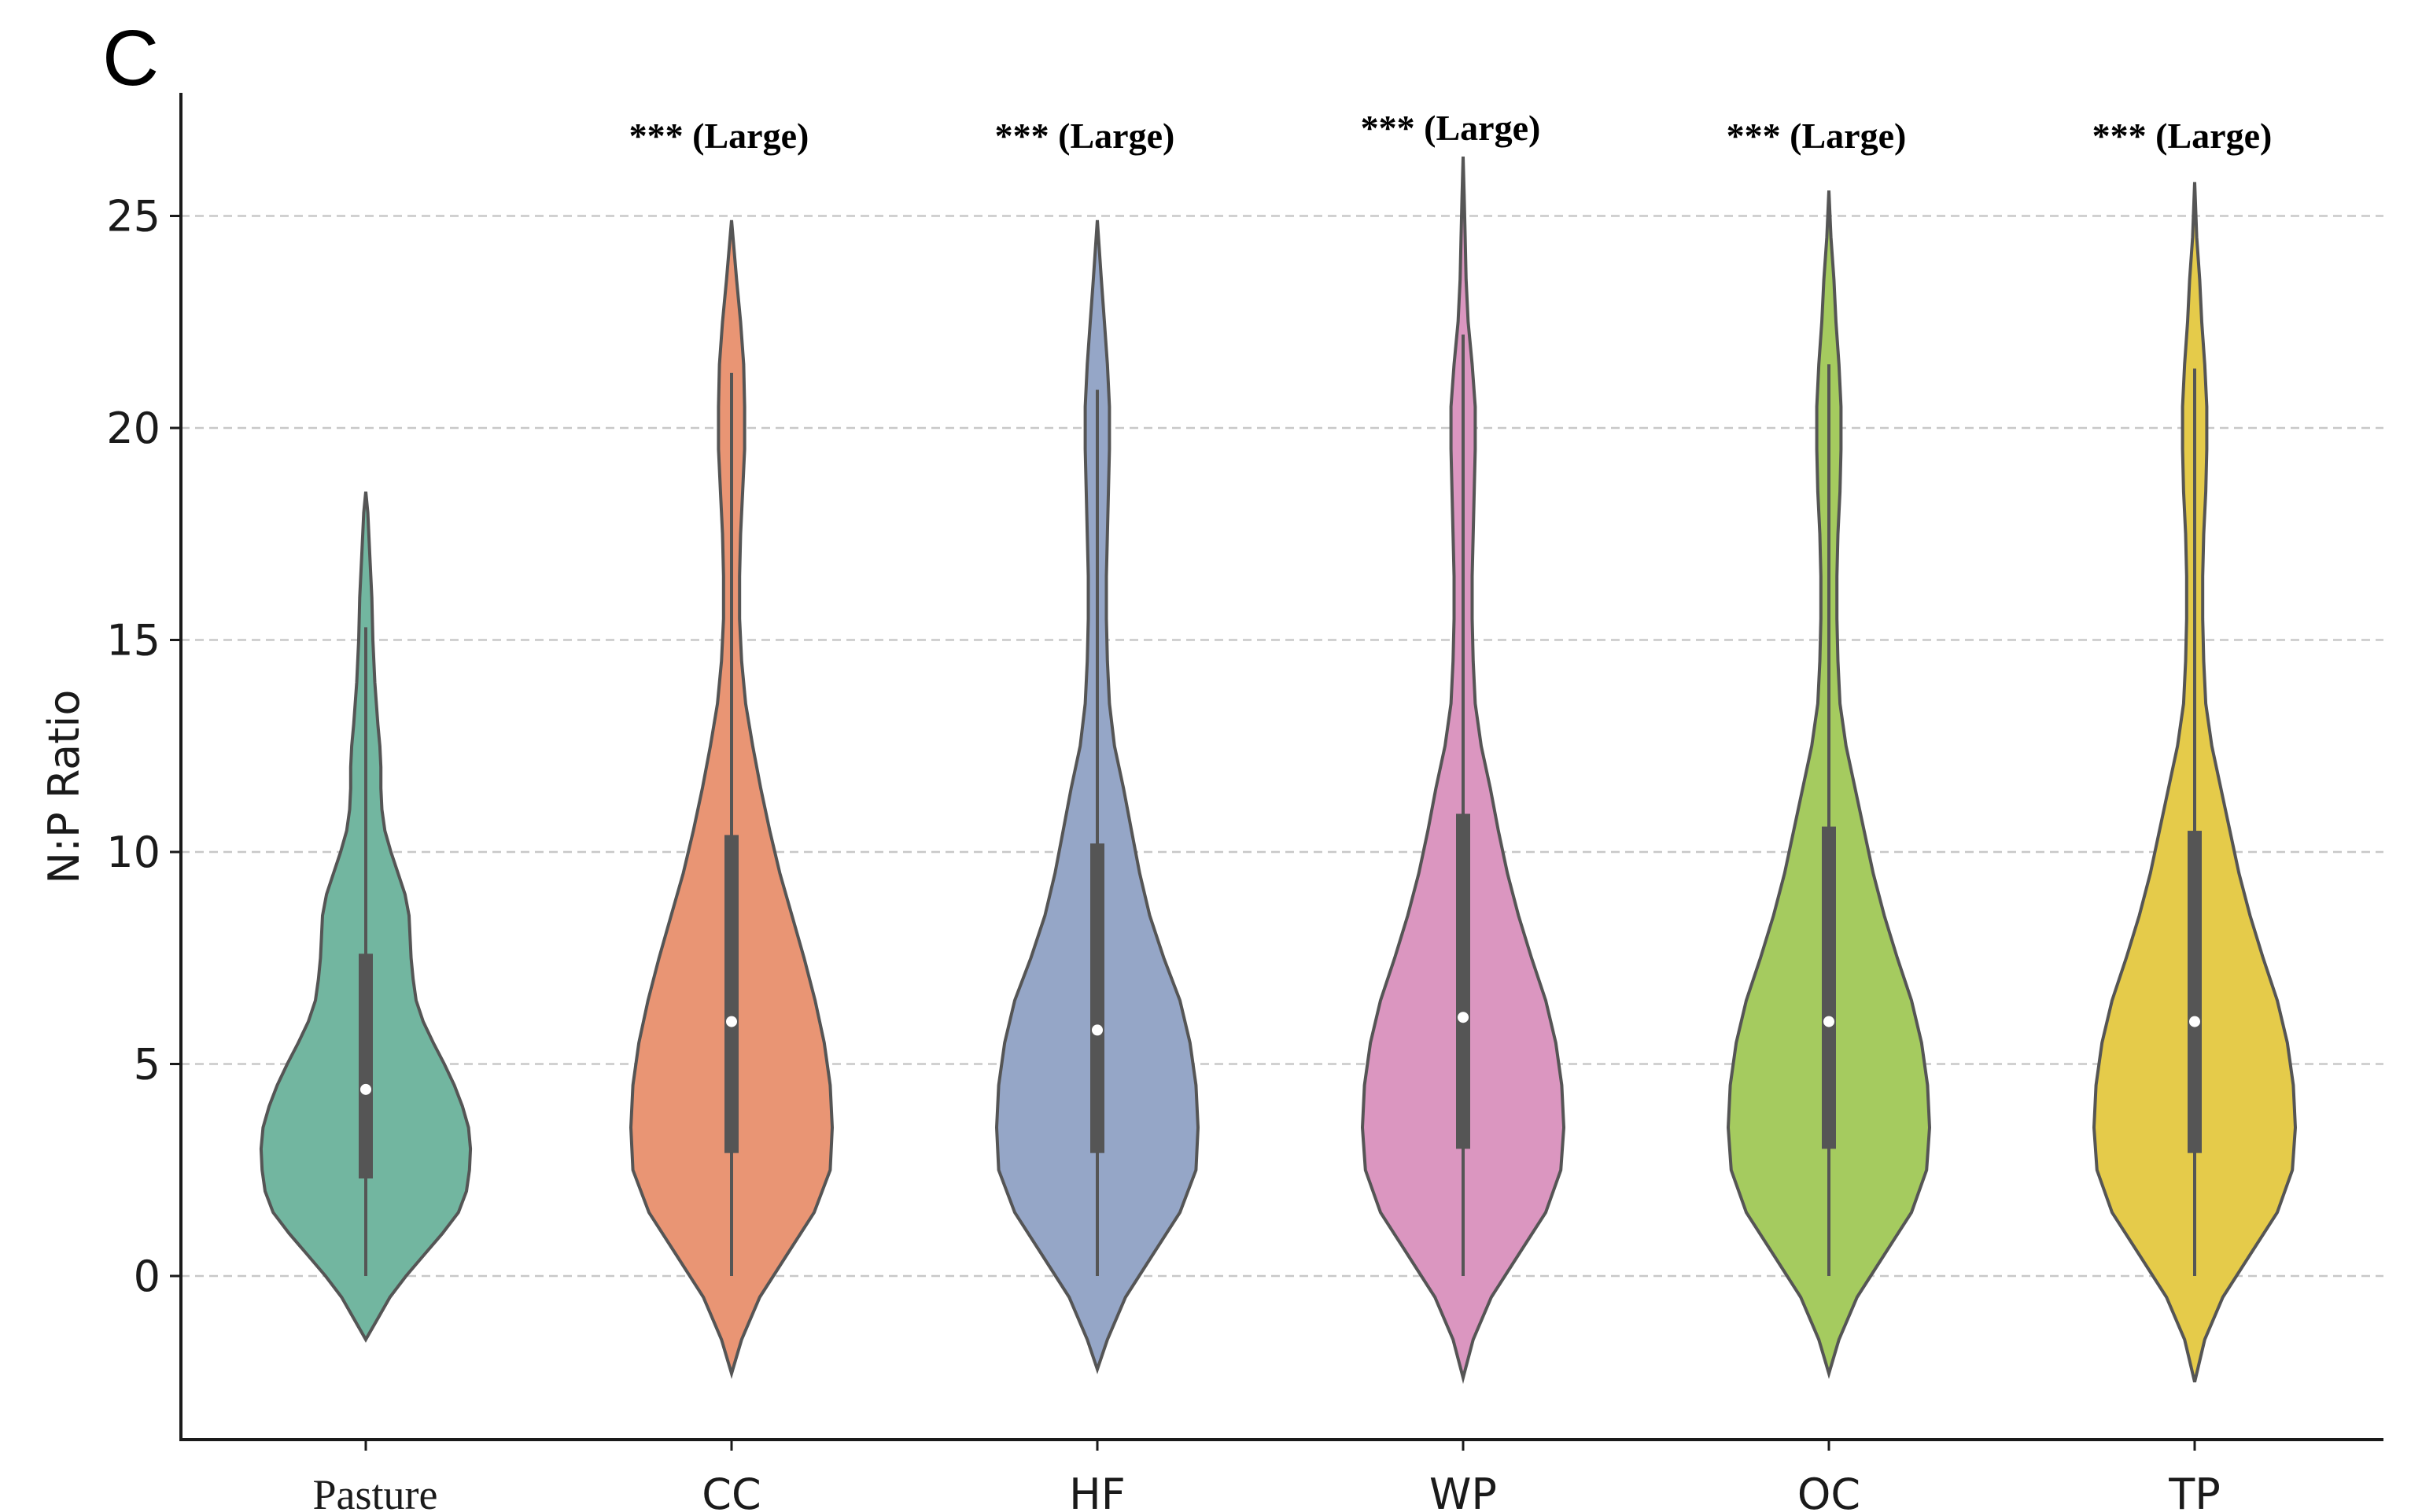 This screenshot has height=1512, width=2422. Describe the element at coordinates (366, 1066) in the screenshot. I see `iqr-box-pasture` at that location.